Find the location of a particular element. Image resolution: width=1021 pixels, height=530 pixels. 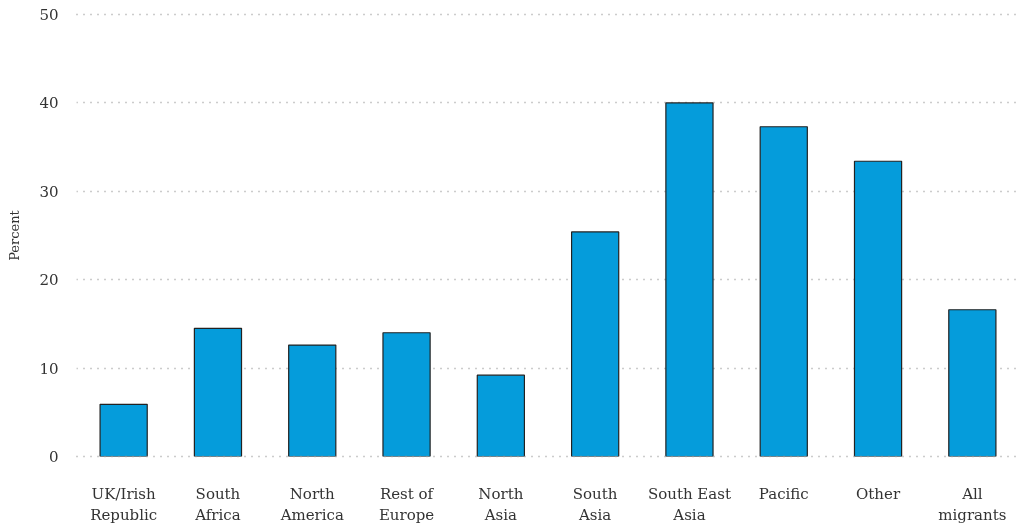

x-tick-label: South Africa is located at coordinates (217, 504).